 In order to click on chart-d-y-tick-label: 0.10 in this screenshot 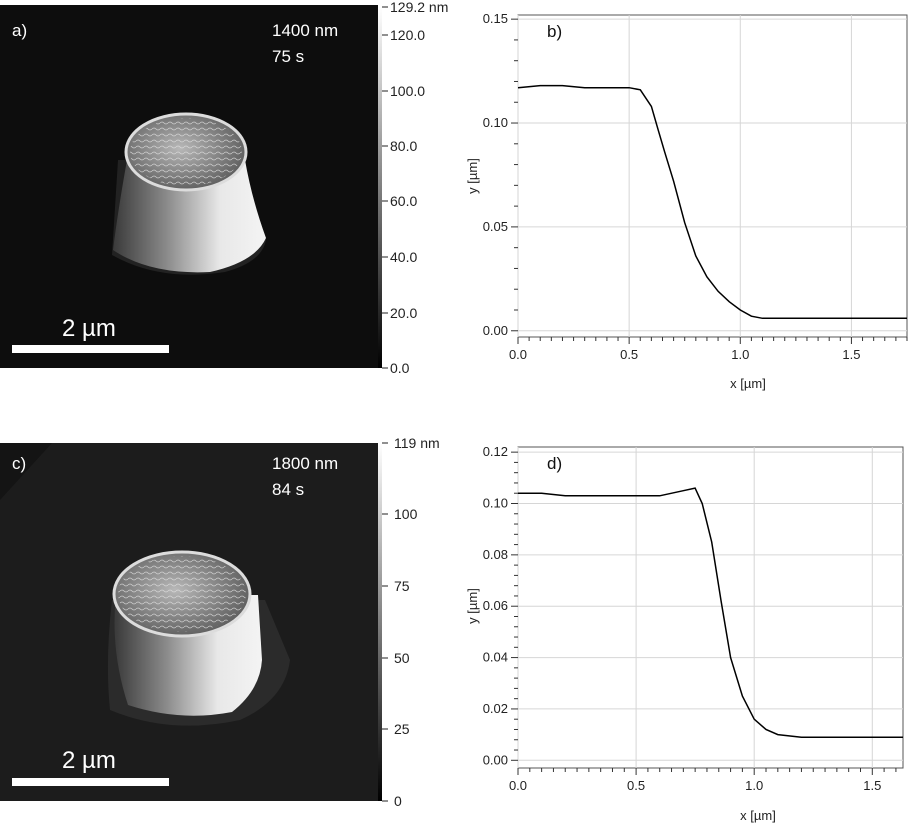, I will do `click(495, 502)`.